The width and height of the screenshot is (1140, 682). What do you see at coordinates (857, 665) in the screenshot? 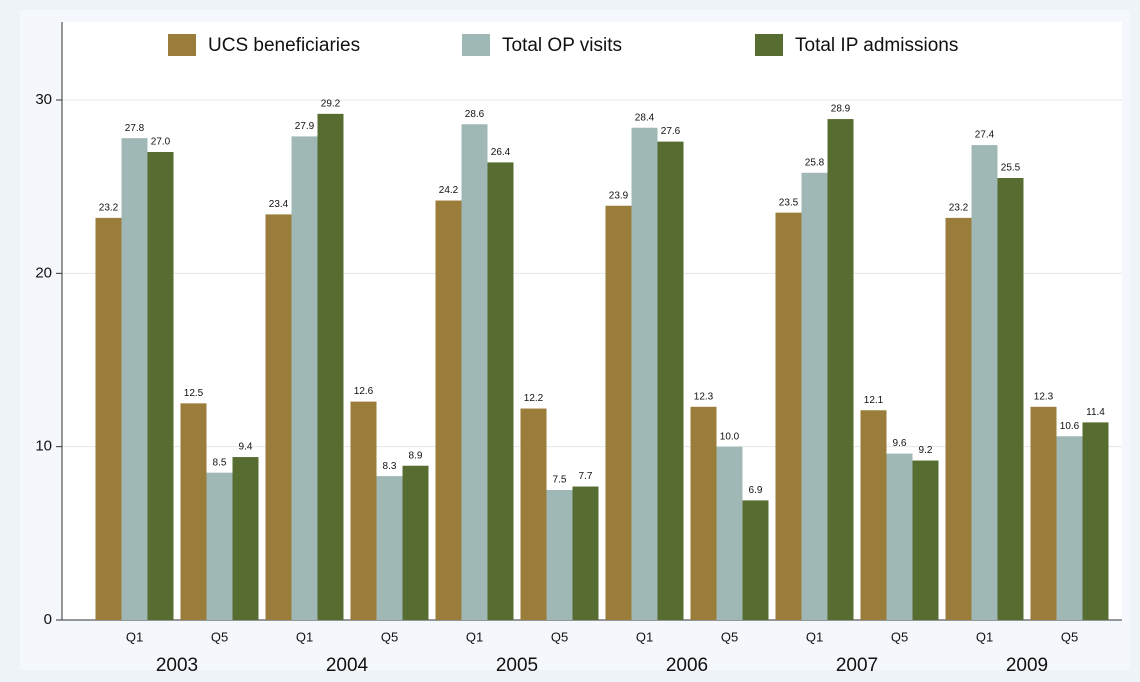
I see `group-label: 2007` at bounding box center [857, 665].